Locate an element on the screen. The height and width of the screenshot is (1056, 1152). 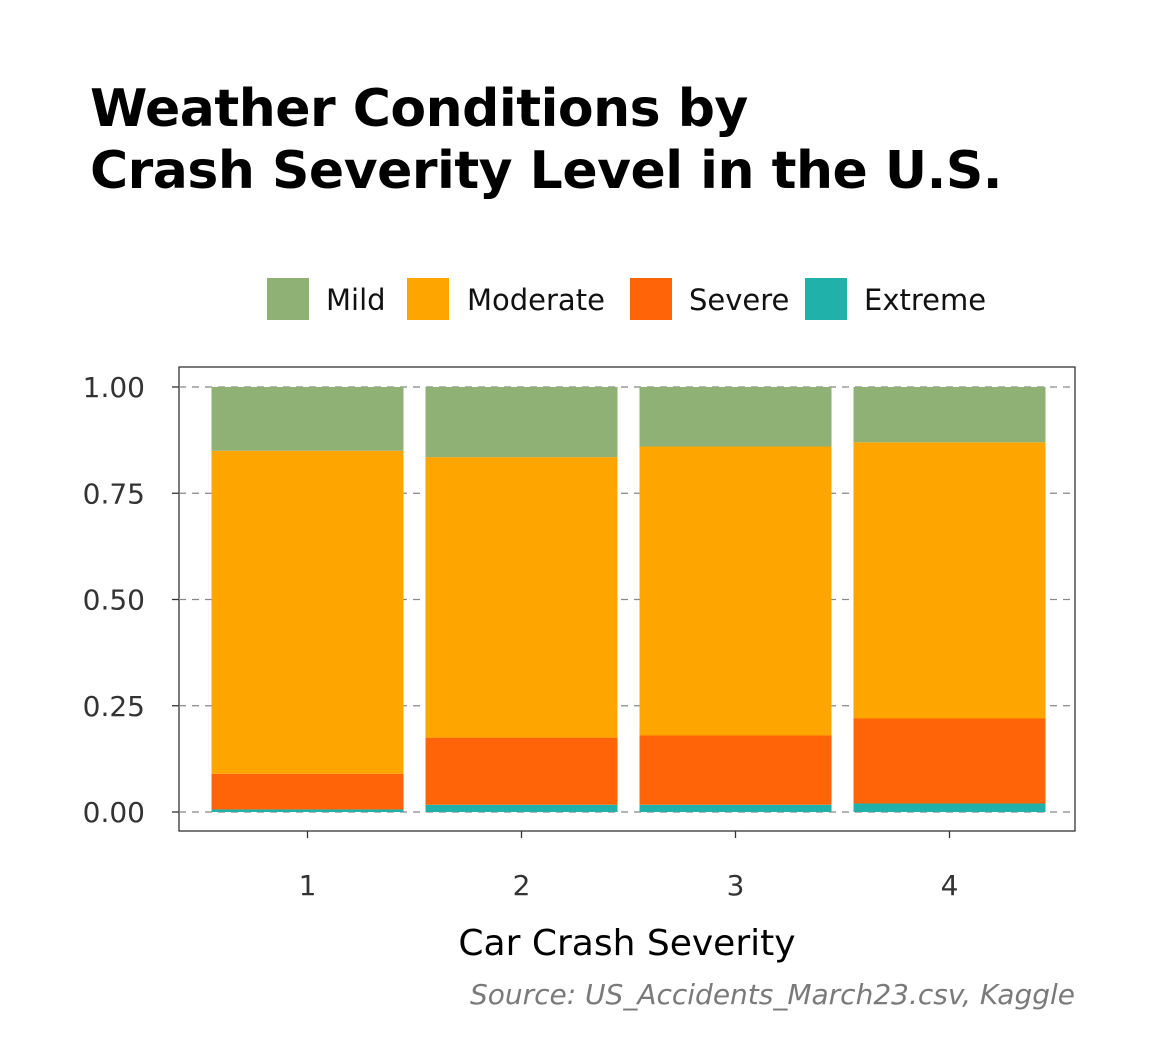
x-tick-label: 1 is located at coordinates (308, 885).